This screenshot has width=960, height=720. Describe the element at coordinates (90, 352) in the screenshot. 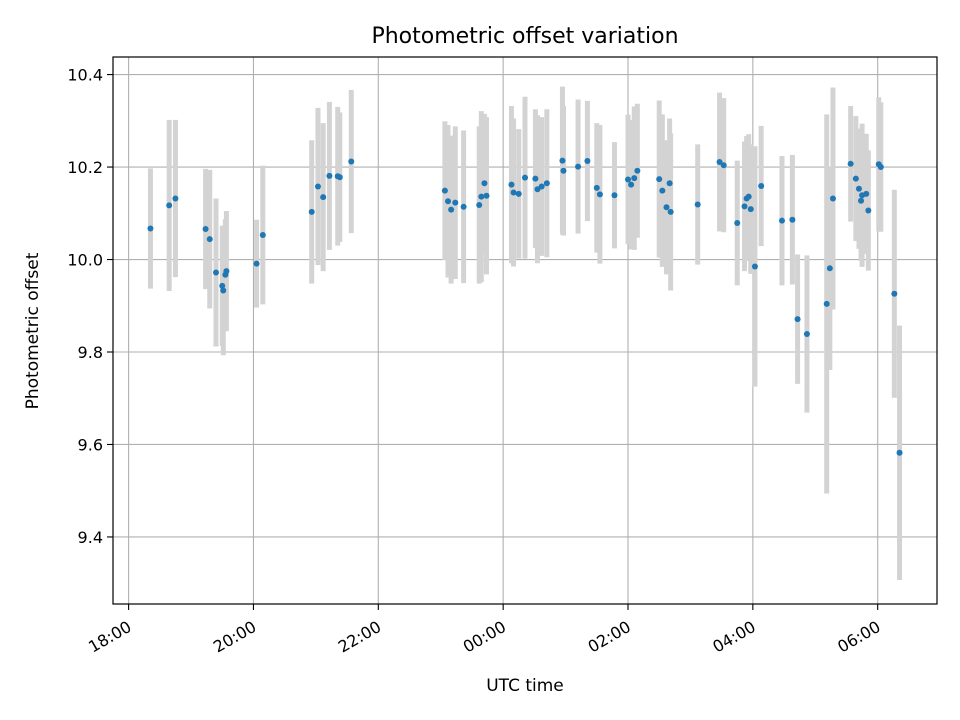

I see `y-tick-label: 9.8` at that location.